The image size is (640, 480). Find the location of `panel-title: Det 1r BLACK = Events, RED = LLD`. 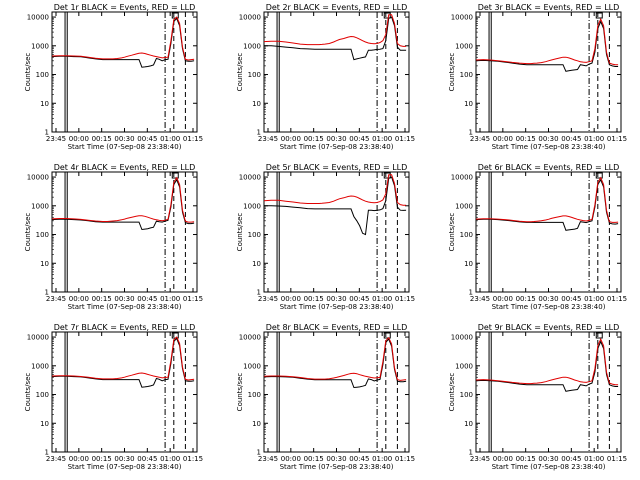

panel-title: Det 1r BLACK = Events, RED = LLD is located at coordinates (125, 7).